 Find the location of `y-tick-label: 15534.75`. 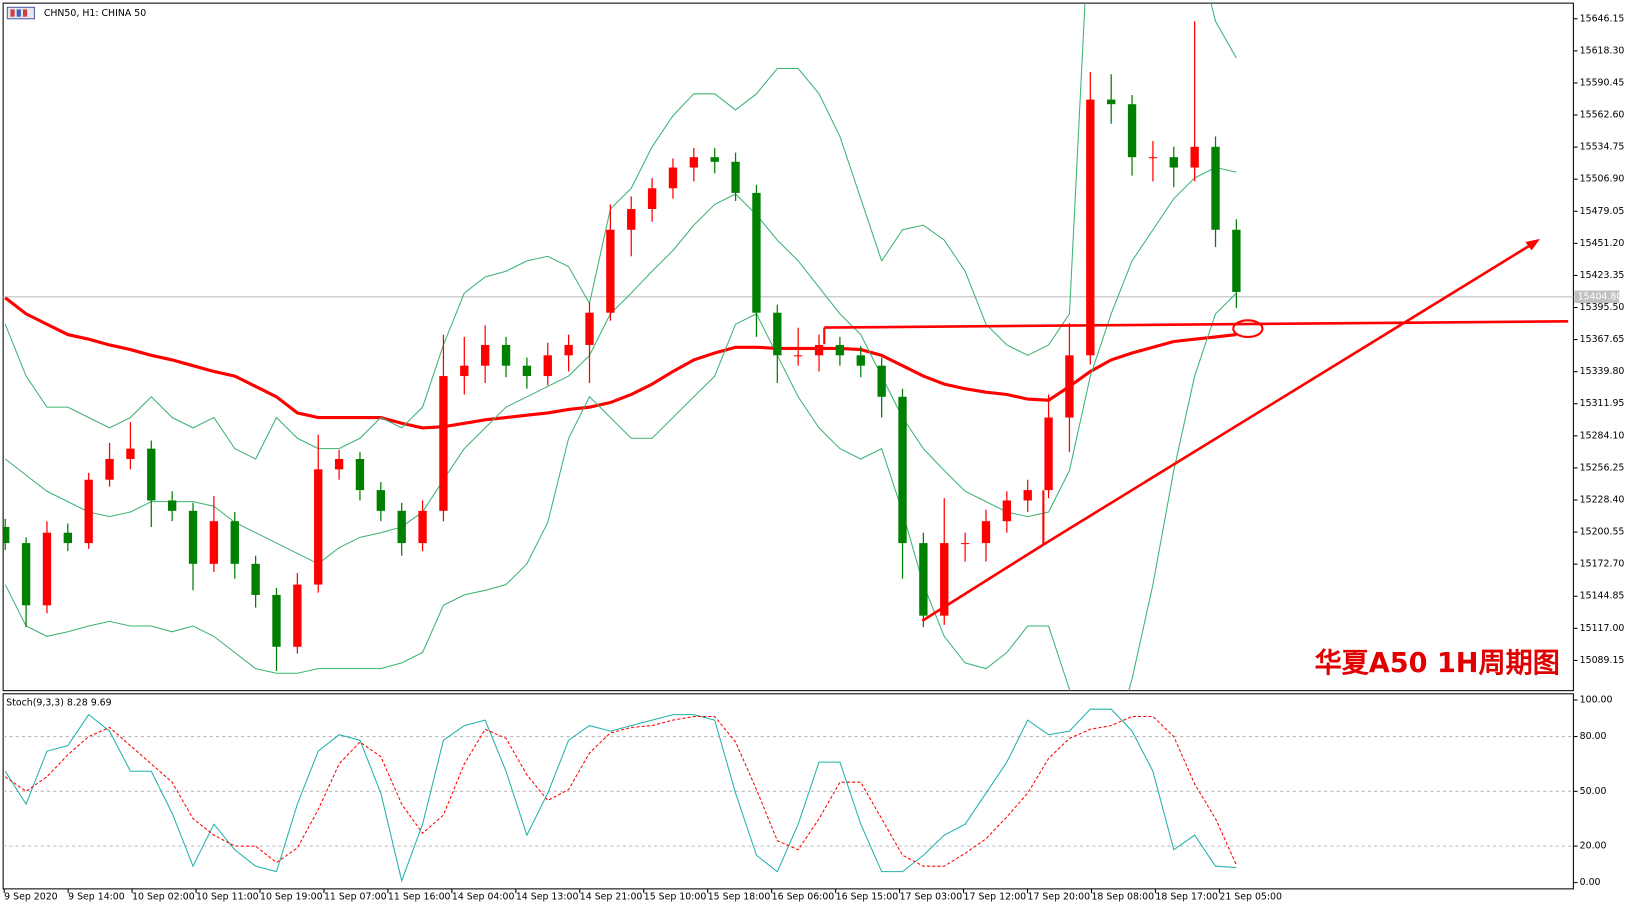

y-tick-label: 15534.75 is located at coordinates (1602, 147).